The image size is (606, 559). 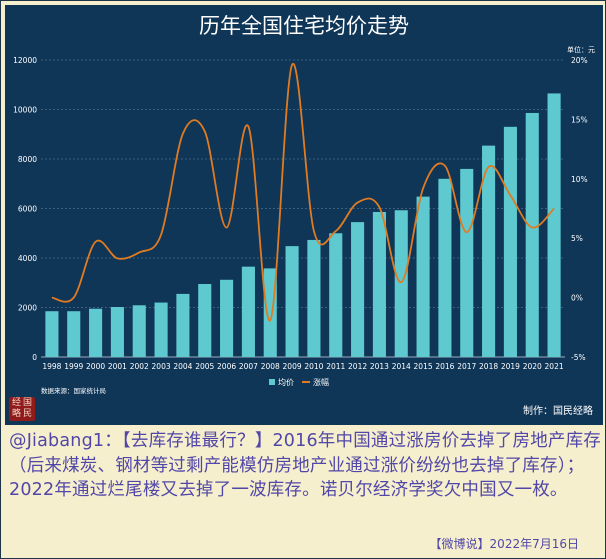 I want to click on right-axis: -5% 0% 5% 10% 15% 20%, so click(x=579, y=209).